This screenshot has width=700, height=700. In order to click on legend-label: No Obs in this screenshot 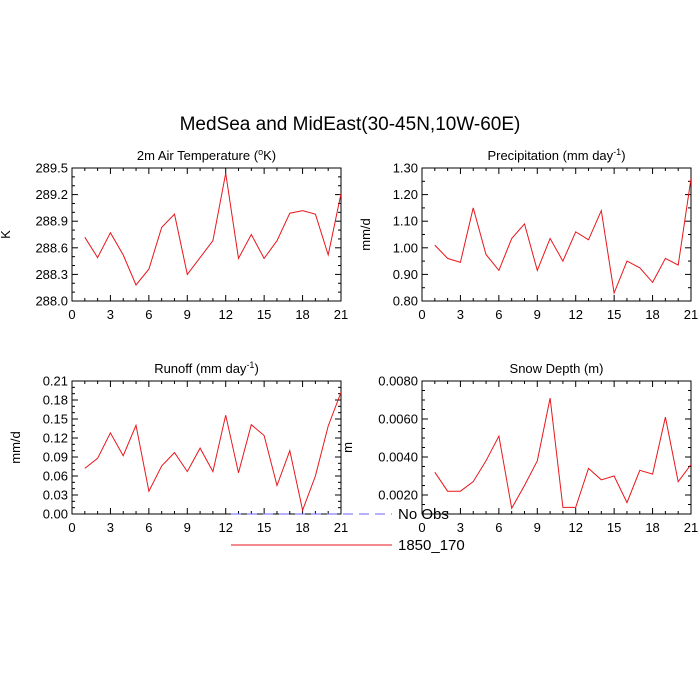, I will do `click(423, 514)`.